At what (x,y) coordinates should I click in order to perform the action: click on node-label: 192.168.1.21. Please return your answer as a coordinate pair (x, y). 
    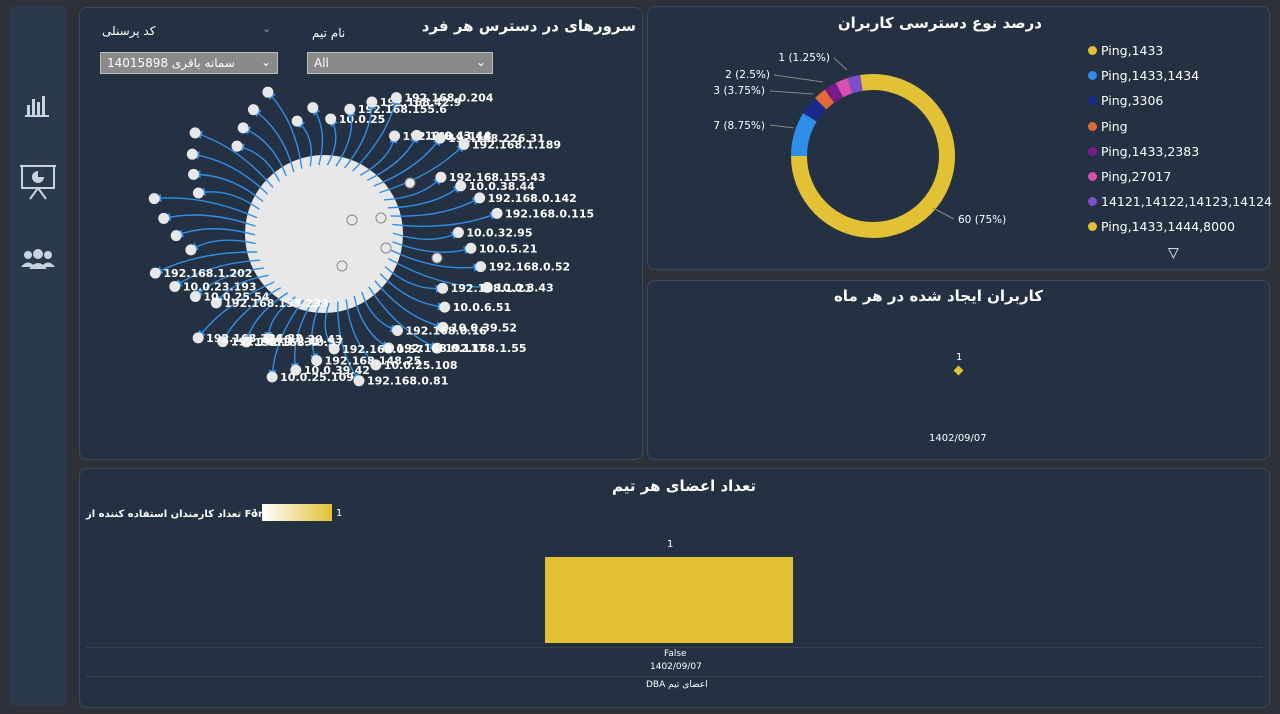
    Looking at the image, I should click on (491, 288).